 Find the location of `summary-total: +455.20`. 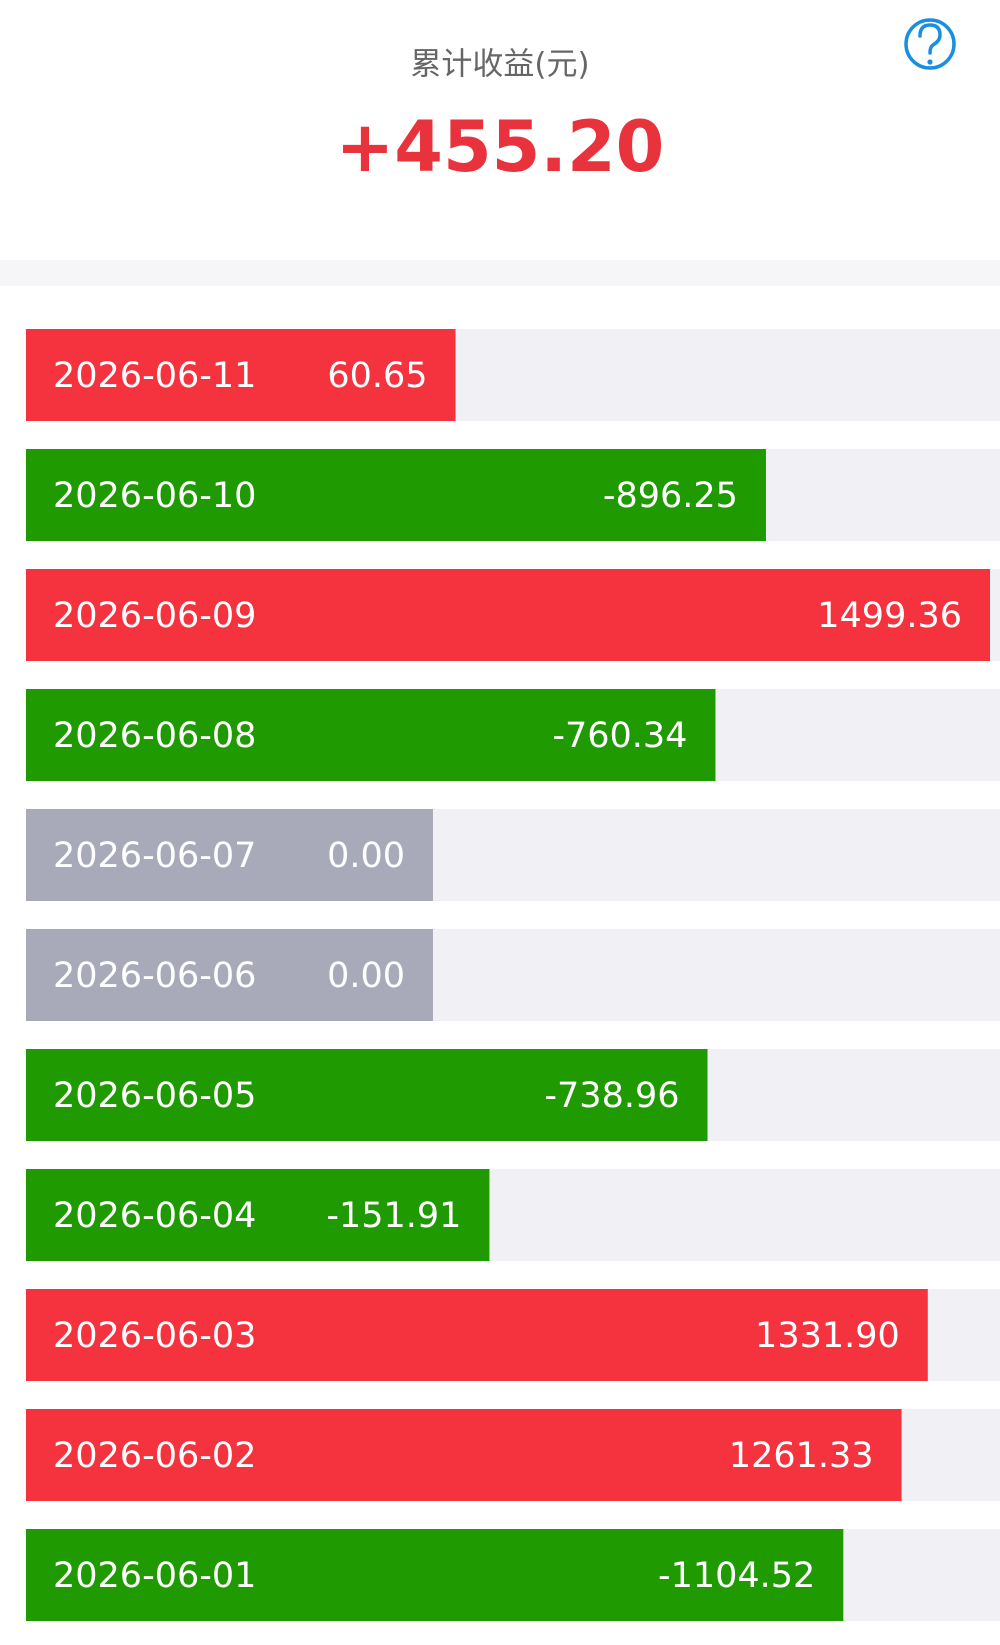

summary-total: +455.20 is located at coordinates (500, 147).